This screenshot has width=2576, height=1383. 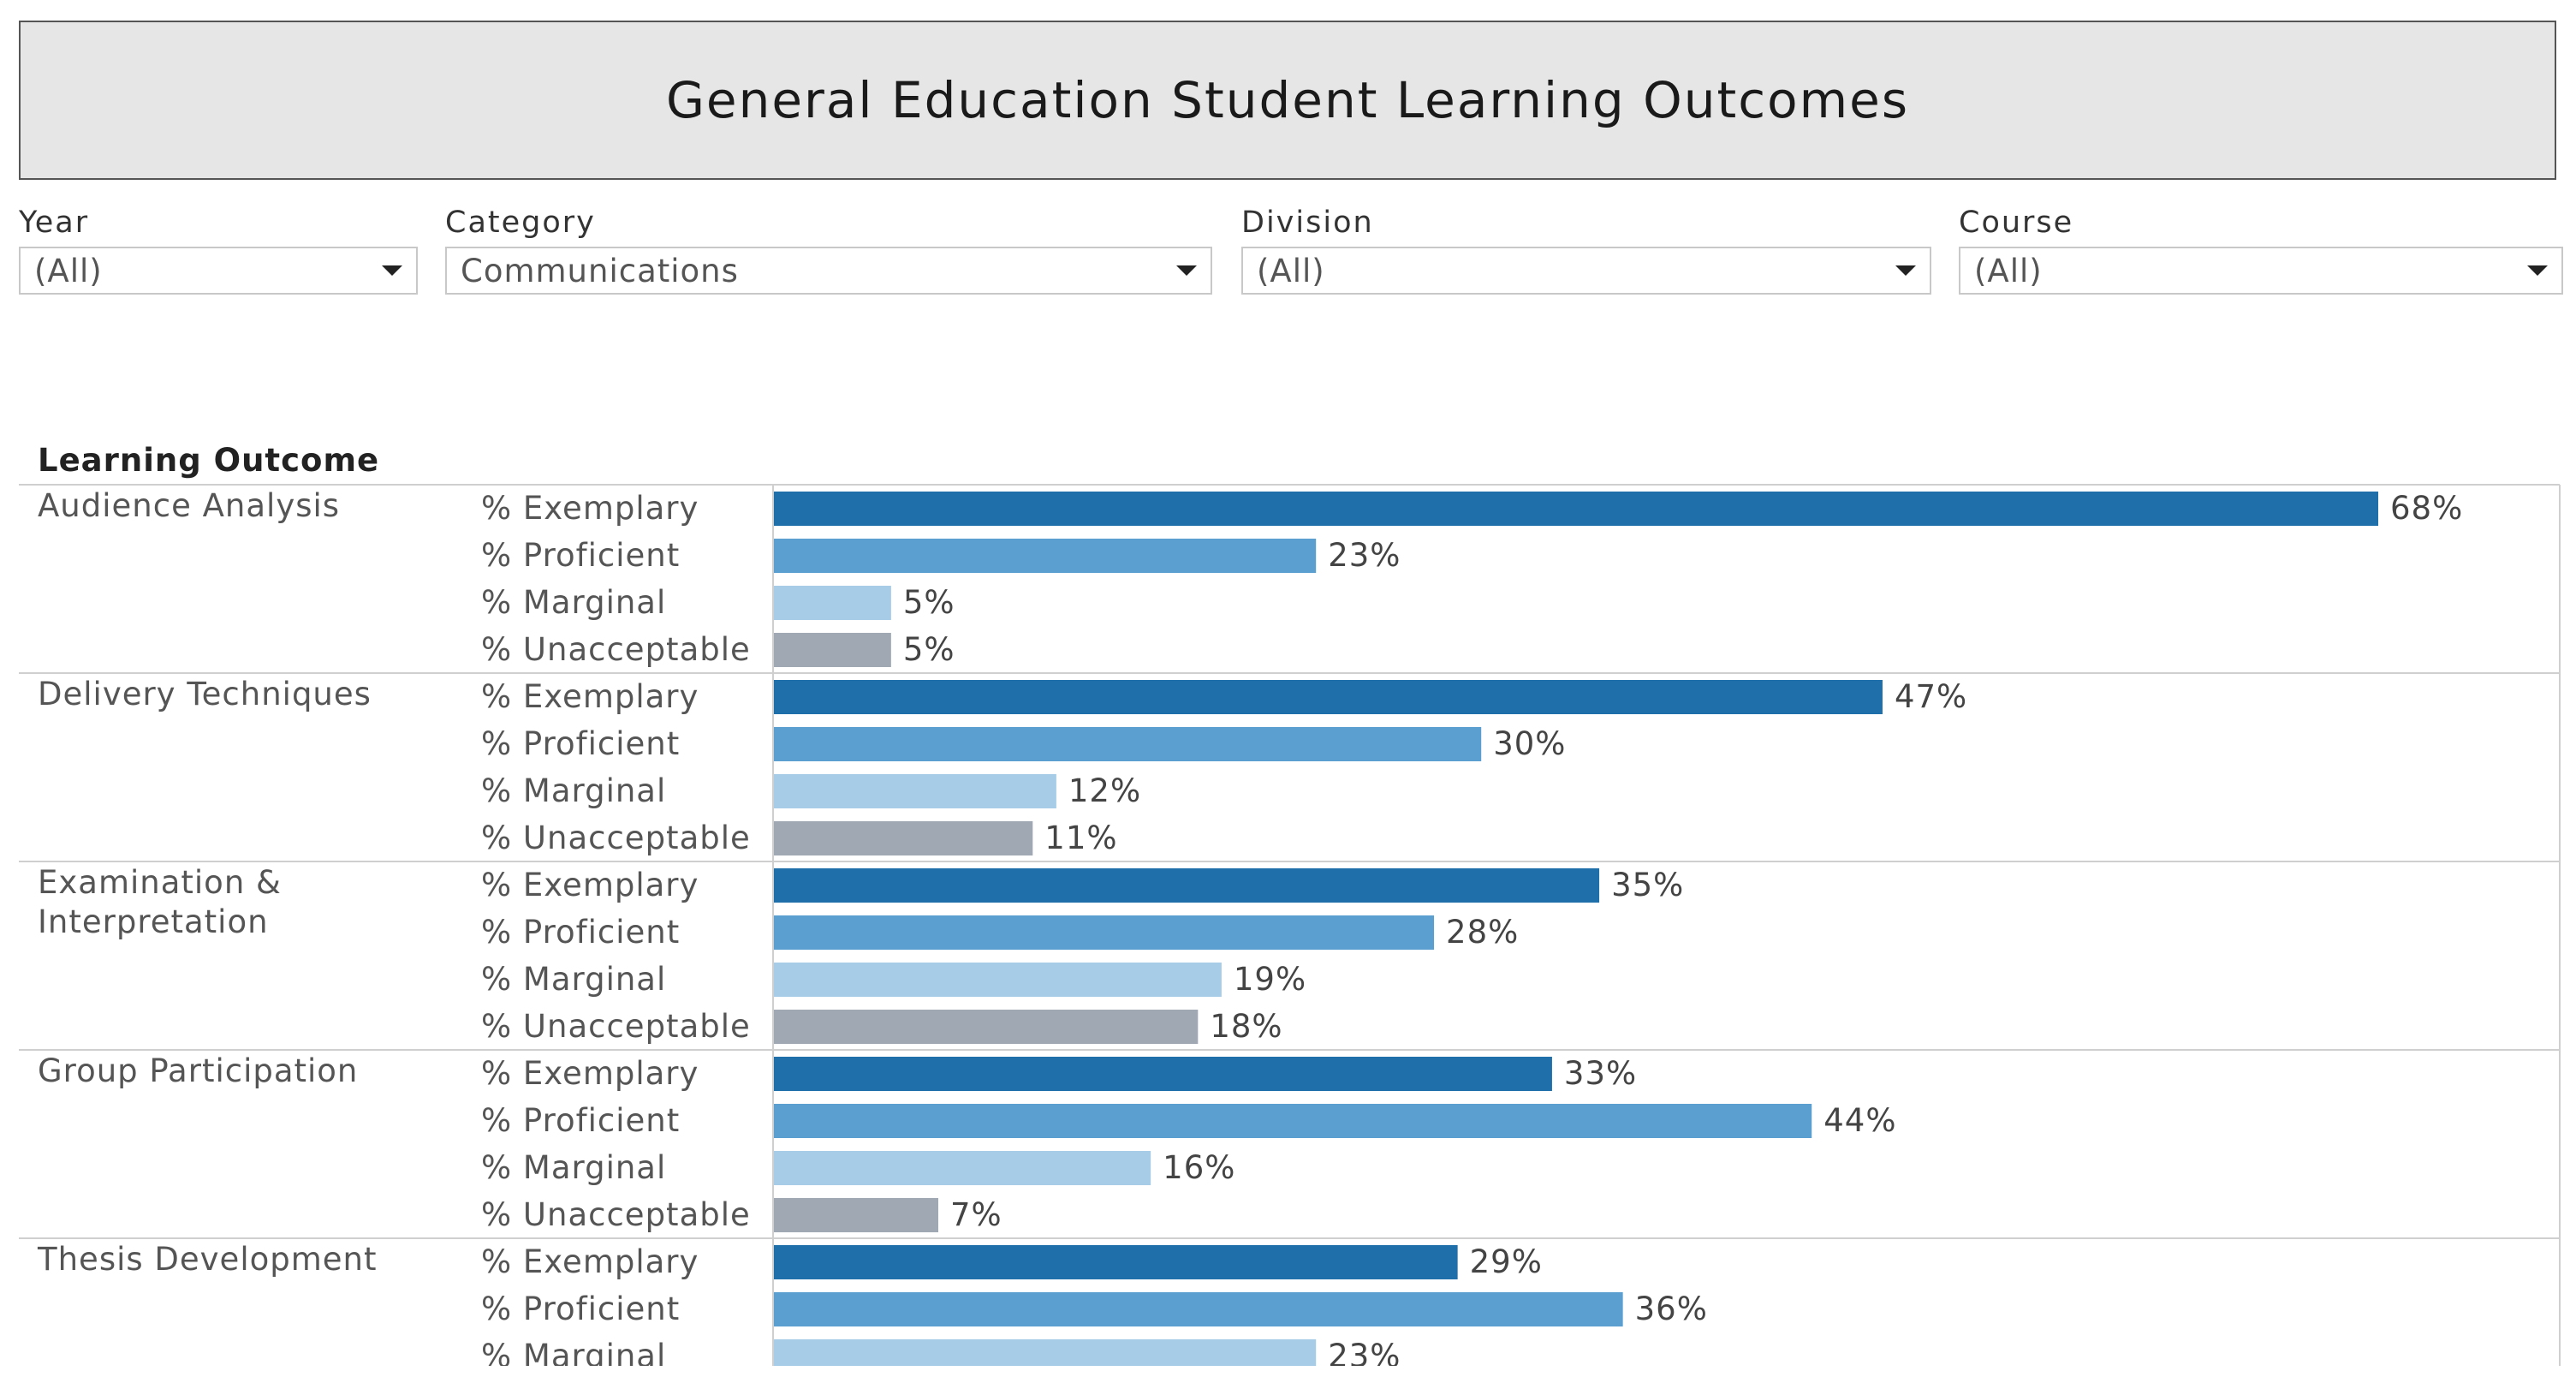 What do you see at coordinates (1648, 885) in the screenshot?
I see `data-label: 35%` at bounding box center [1648, 885].